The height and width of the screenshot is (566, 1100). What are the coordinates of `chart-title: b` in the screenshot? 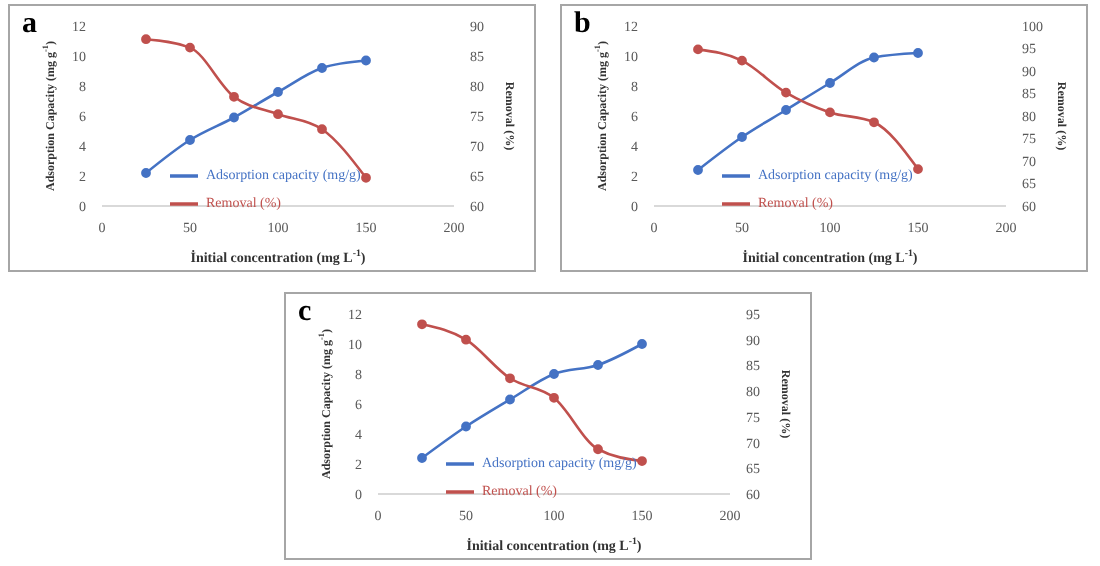 It's located at (582, 24).